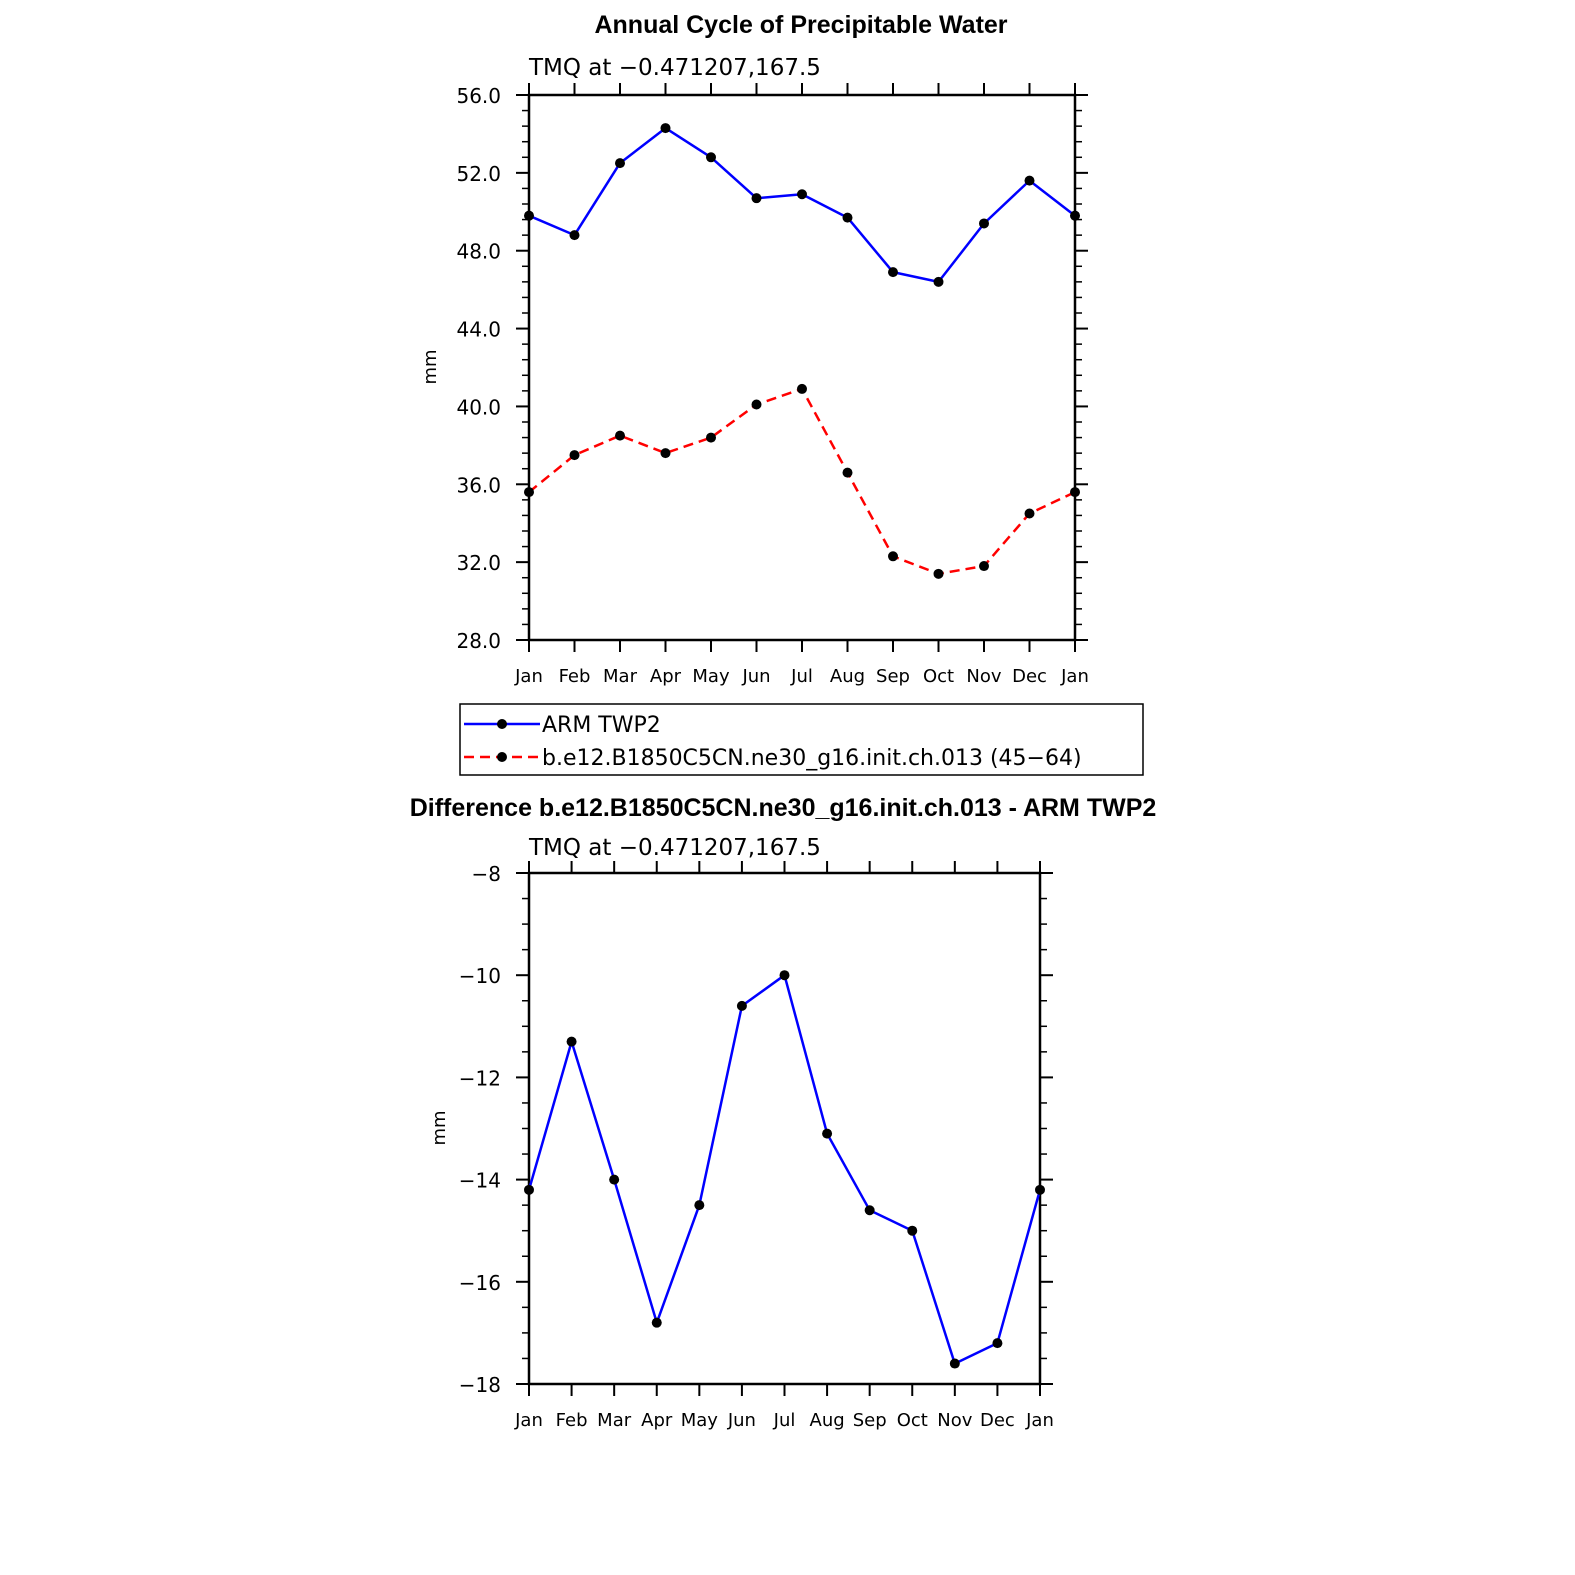  Describe the element at coordinates (478, 407) in the screenshot. I see `y-tick-label: 40.0` at that location.